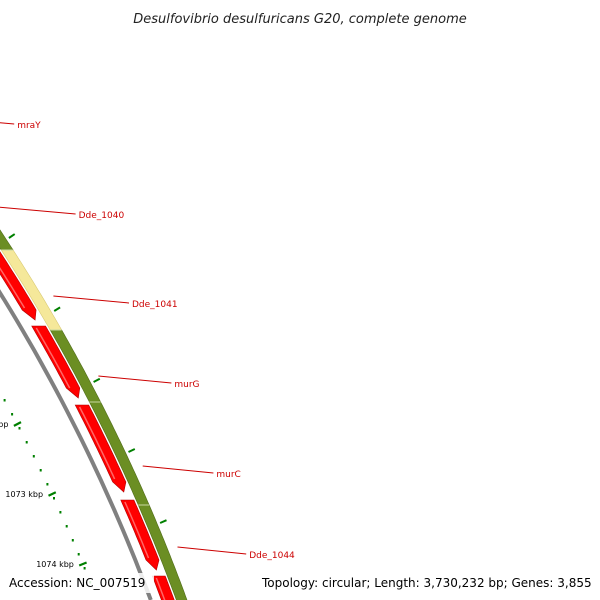 The image size is (600, 600). I want to click on ruler-tick-label-5: 1072 kbp, so click(4, 424).